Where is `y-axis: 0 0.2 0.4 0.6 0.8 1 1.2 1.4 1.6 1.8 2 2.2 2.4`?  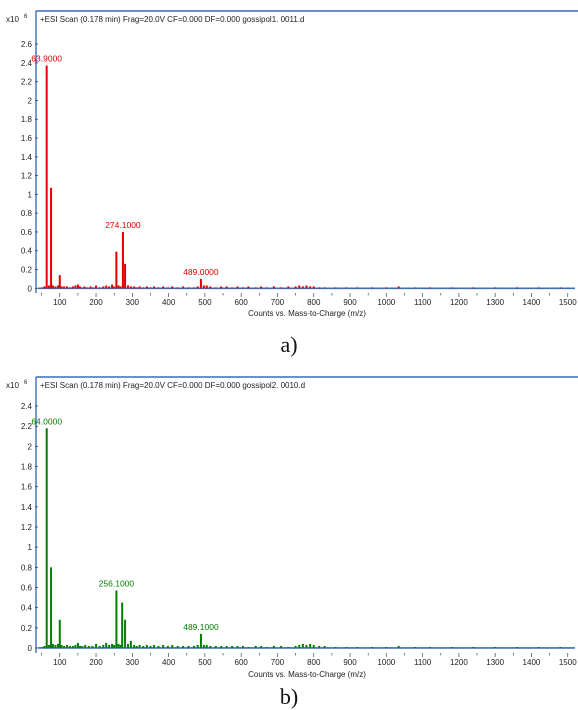
y-axis: 0 0.2 0.4 0.6 0.8 1 1.2 1.4 1.6 1.8 2 2.2 2.4 is located at coordinates (29, 527).